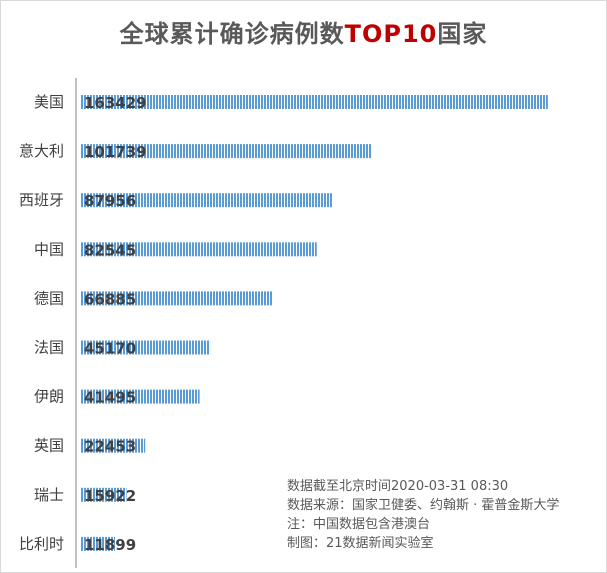  What do you see at coordinates (423, 505) in the screenshot?
I see `note-source: 数据来源：国家卫健委、约翰斯 · 霍普金斯大学` at bounding box center [423, 505].